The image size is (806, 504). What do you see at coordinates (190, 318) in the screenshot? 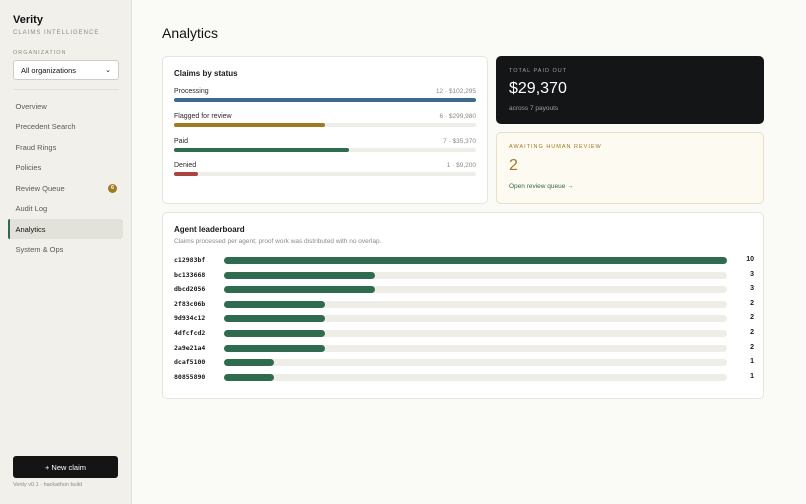
I see `agent-id: 9d934c12` at bounding box center [190, 318].